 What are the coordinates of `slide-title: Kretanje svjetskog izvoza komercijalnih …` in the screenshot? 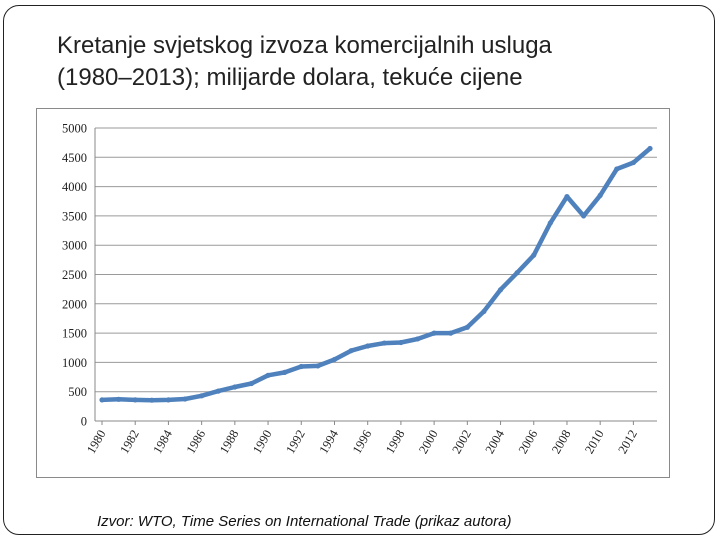 It's located at (377, 62).